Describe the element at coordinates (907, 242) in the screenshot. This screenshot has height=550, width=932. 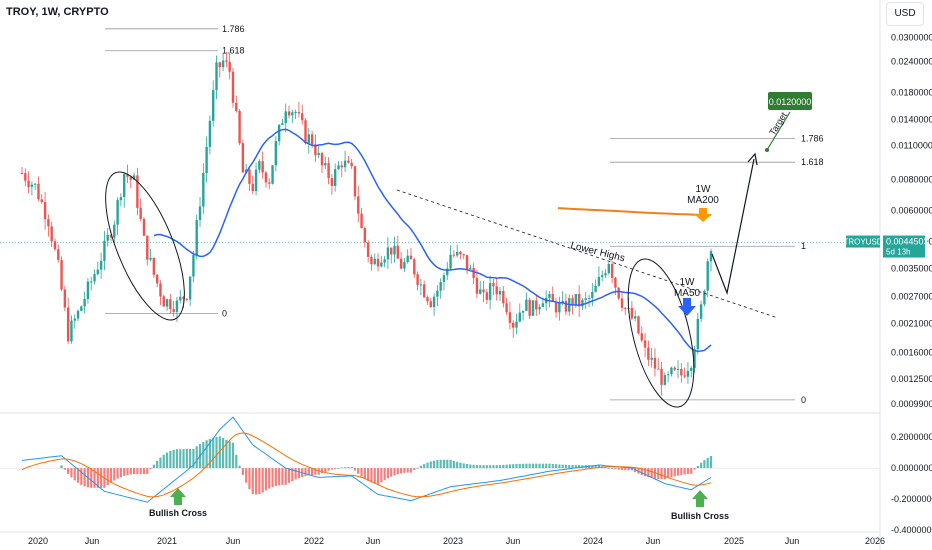
I see `last-price-value: 0.0044503` at that location.